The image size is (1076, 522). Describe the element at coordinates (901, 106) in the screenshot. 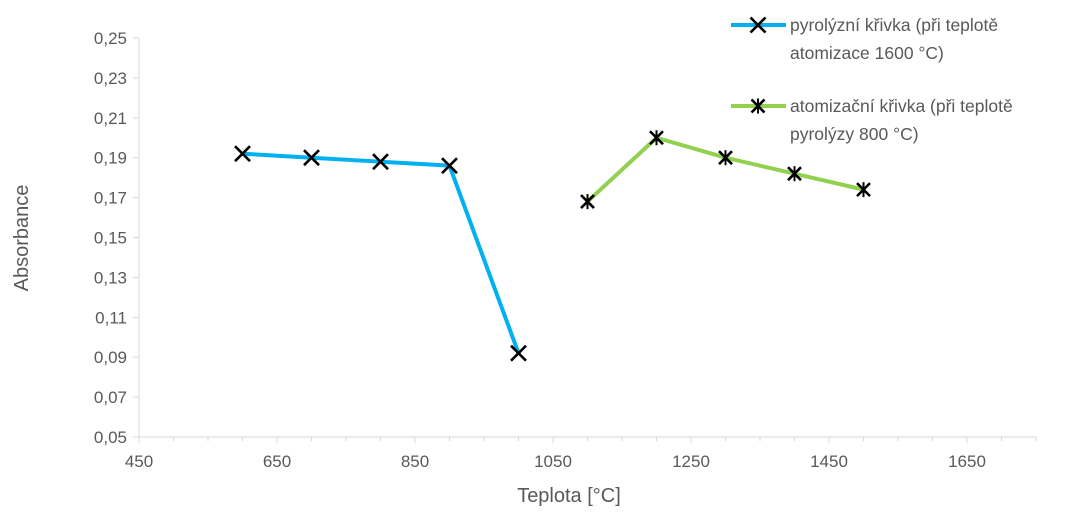

I see `legend-label-line: atomizační křivka (při teplotě` at that location.